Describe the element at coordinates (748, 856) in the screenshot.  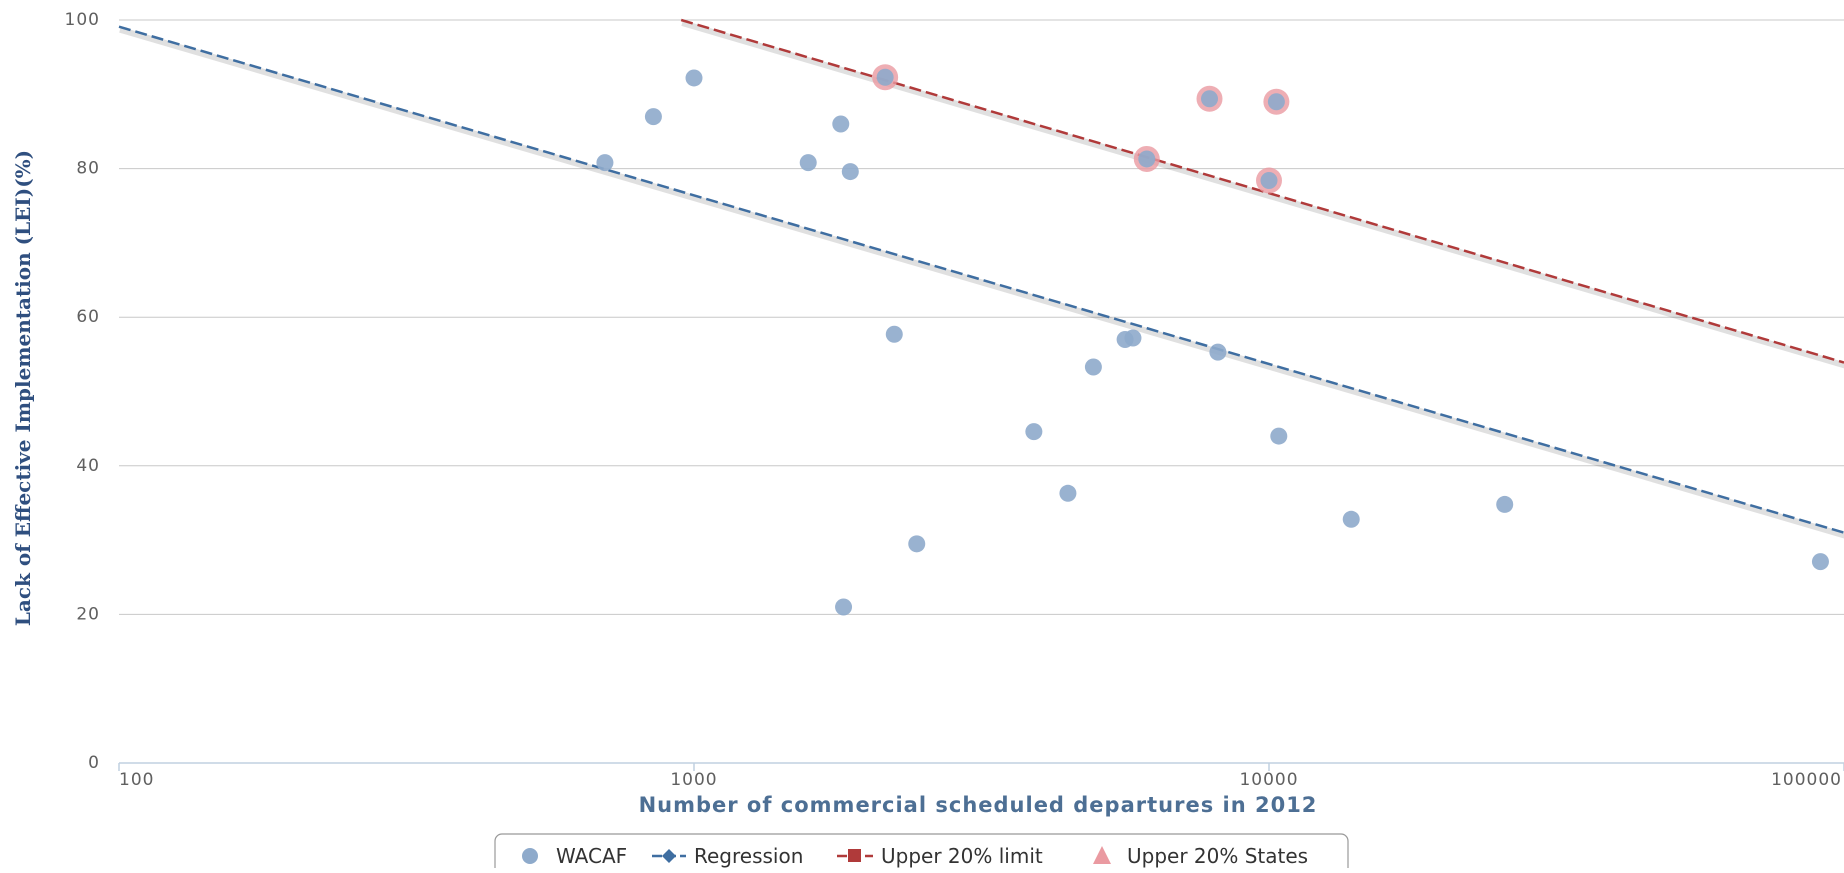
I see `legend-regression-label: Regression` at that location.